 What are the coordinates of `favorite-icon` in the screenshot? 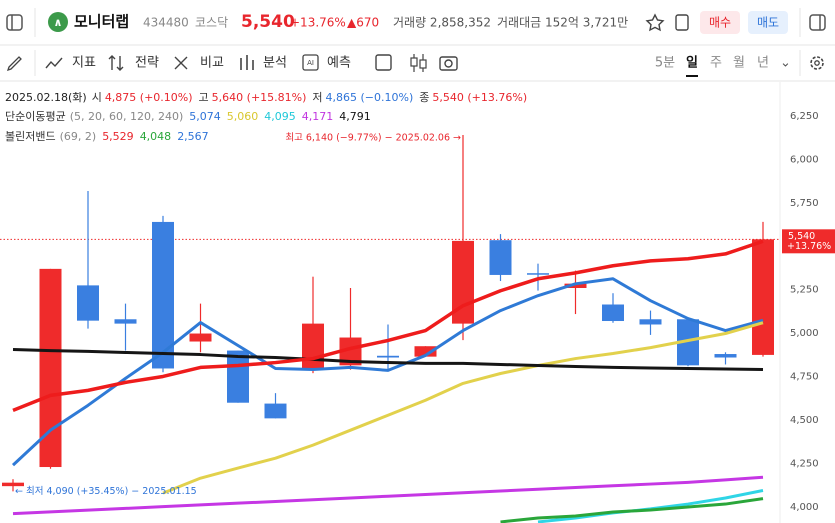 It's located at (655, 22).